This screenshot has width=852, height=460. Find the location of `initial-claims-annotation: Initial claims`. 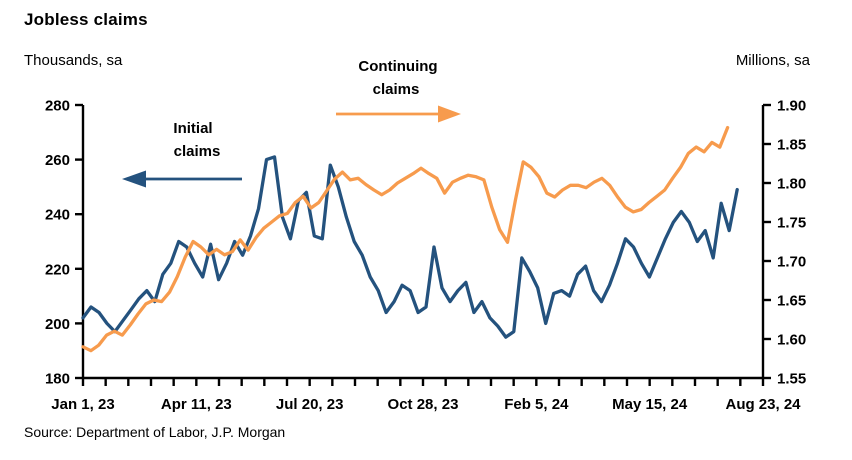

initial-claims-annotation: Initial claims is located at coordinates (182, 154).